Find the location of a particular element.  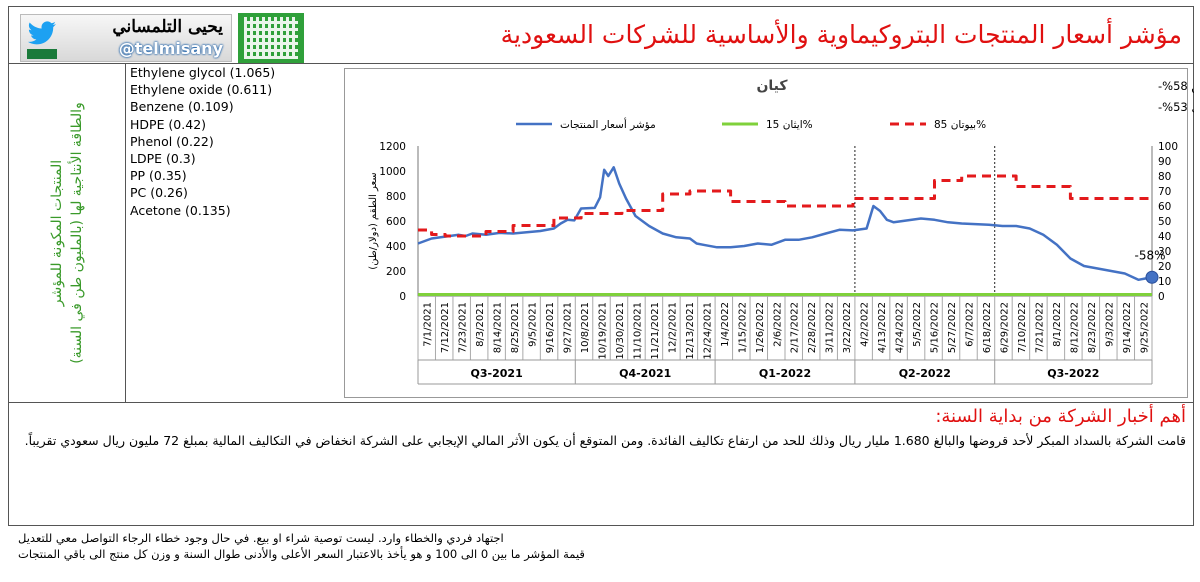

x-tick-label: 9/5/2021 is located at coordinates (533, 324).